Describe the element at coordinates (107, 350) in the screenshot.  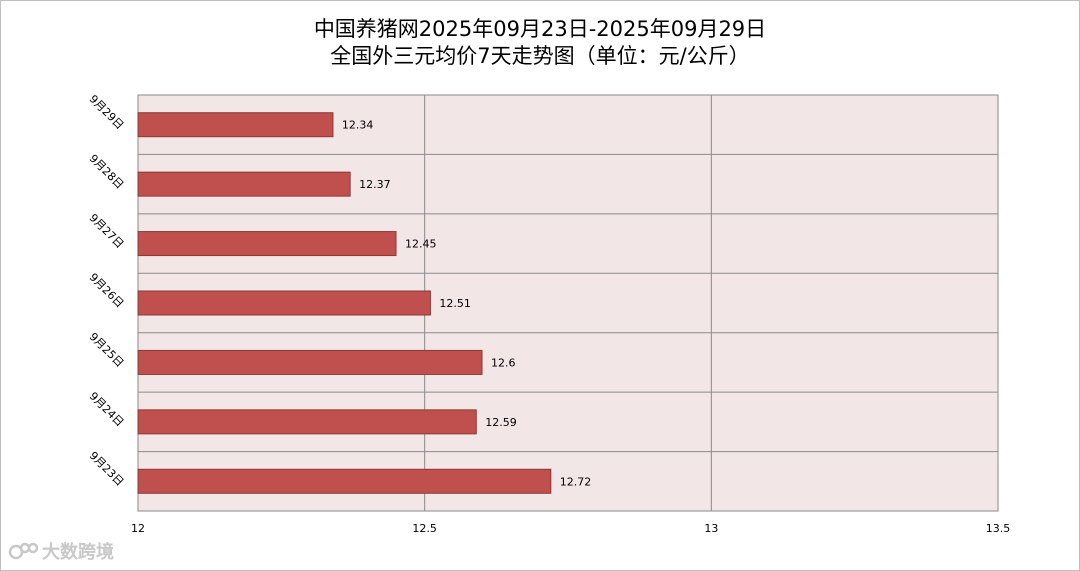
I see `y-category-label: 9月25日` at that location.